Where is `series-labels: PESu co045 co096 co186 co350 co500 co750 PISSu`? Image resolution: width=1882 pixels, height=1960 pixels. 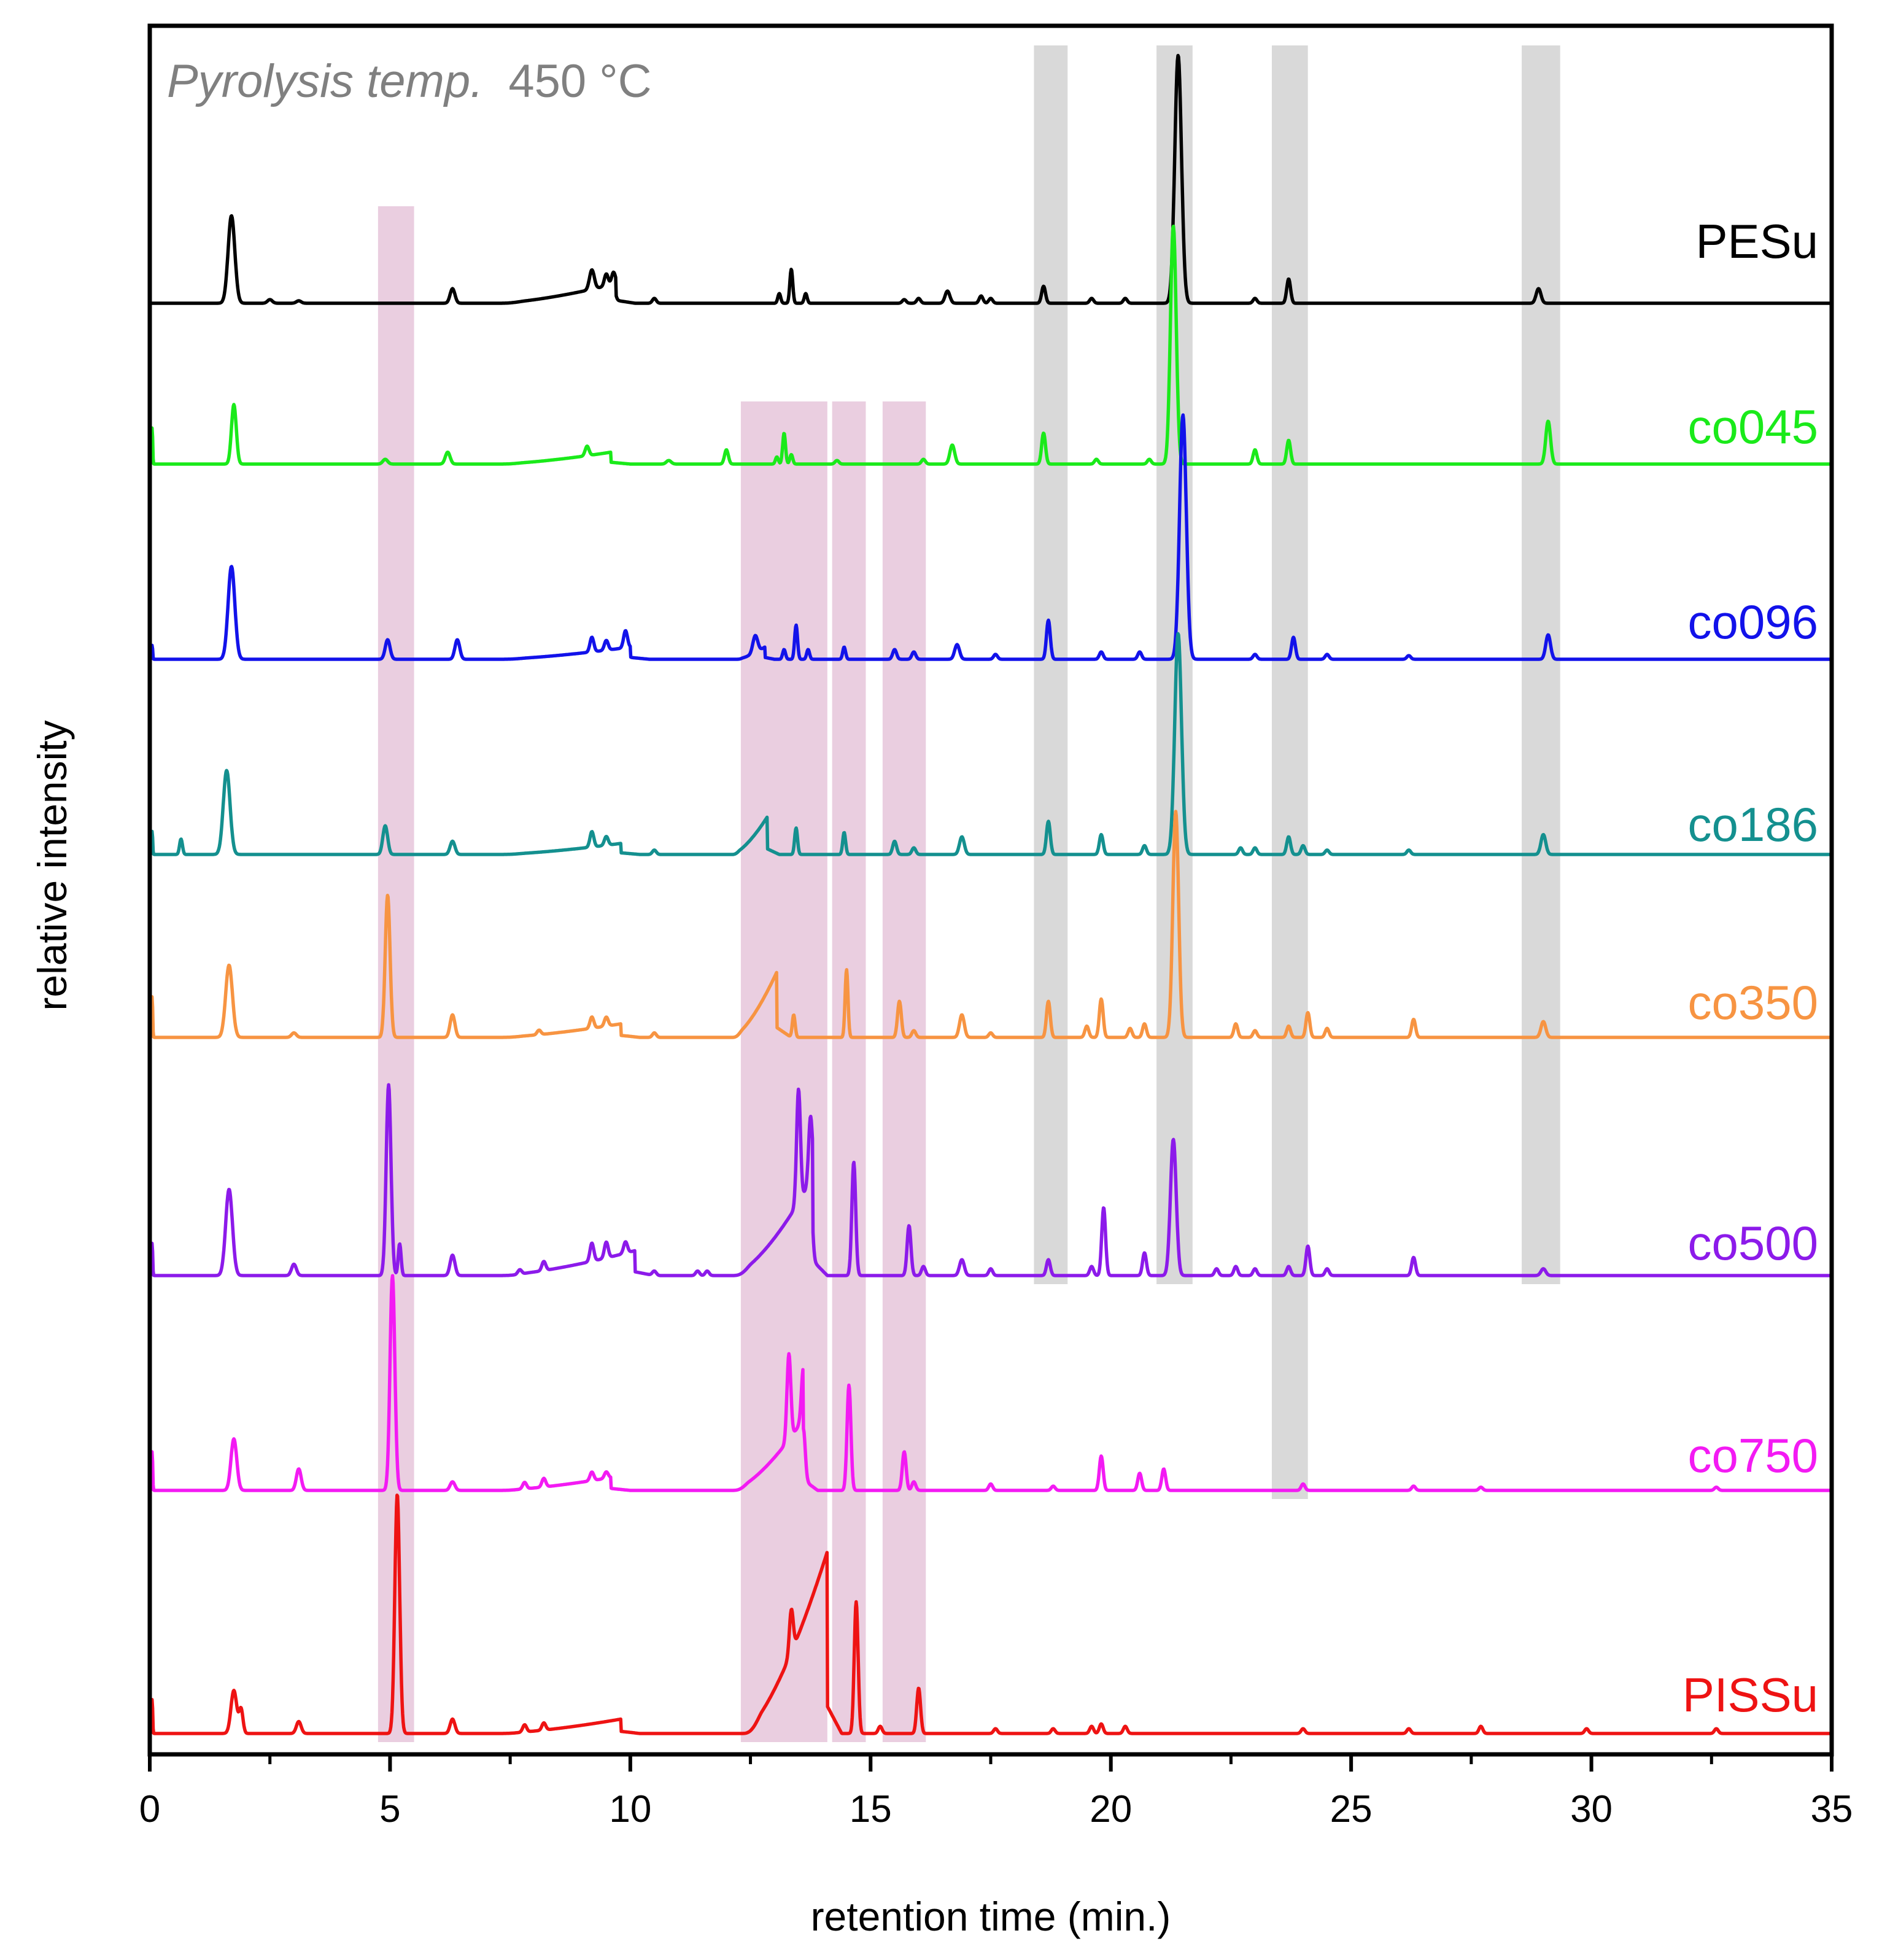 series-labels: PESu co045 co096 co186 co350 co500 co750 PISSu is located at coordinates (1751, 968).